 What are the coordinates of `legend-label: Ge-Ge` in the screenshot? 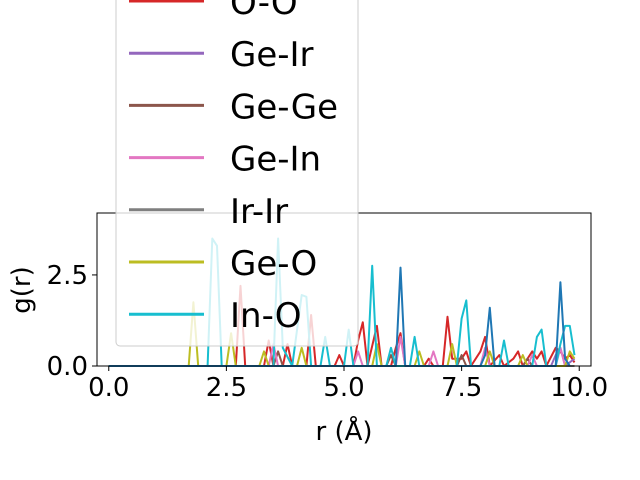 It's located at (284, 107).